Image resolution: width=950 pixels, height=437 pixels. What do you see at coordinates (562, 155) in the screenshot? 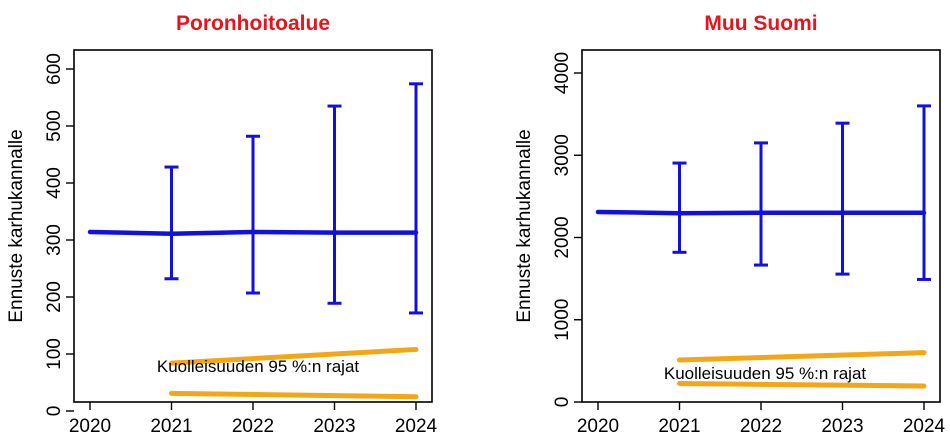
I see `y-tick-label: 3000` at bounding box center [562, 155].